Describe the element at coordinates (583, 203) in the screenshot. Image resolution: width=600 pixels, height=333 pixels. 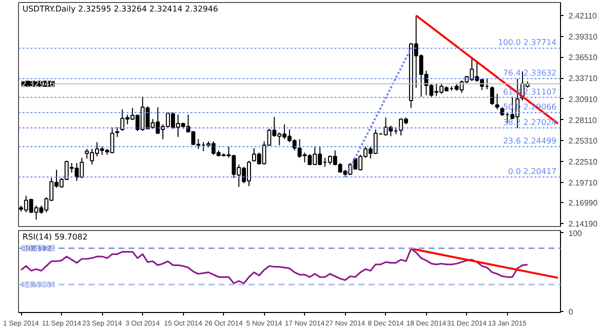
I see `y-tick-label: 2.16990` at that location.